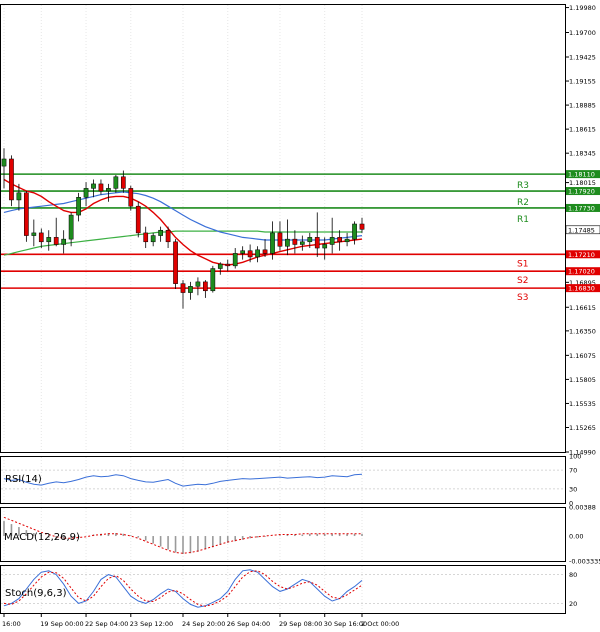  I want to click on level-price-label: 1.17020, so click(581, 272).